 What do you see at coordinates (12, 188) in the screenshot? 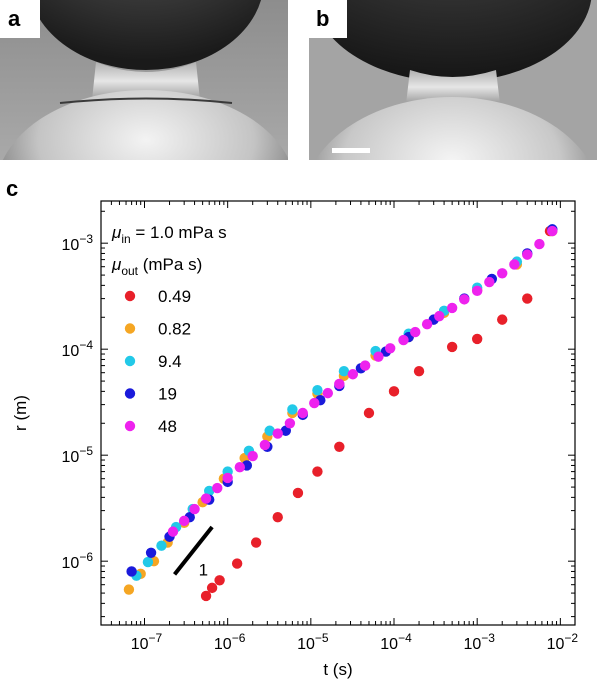
I see `panel-c-label: c` at bounding box center [12, 188].